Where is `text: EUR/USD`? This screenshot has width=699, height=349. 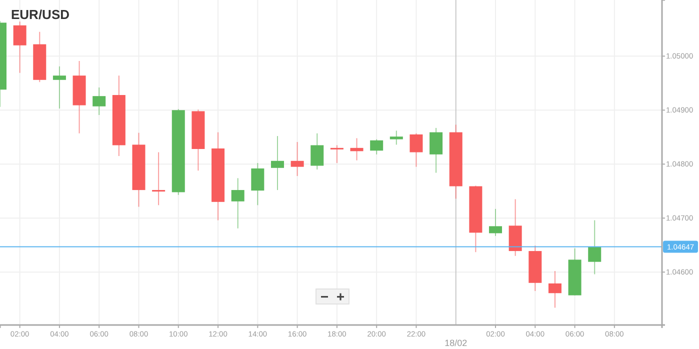
text: EUR/USD is located at coordinates (40, 14).